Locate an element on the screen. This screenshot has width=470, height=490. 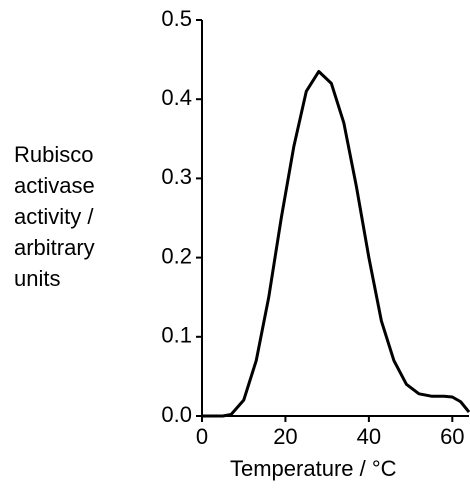
x-tick-label: 0 is located at coordinates (202, 436).